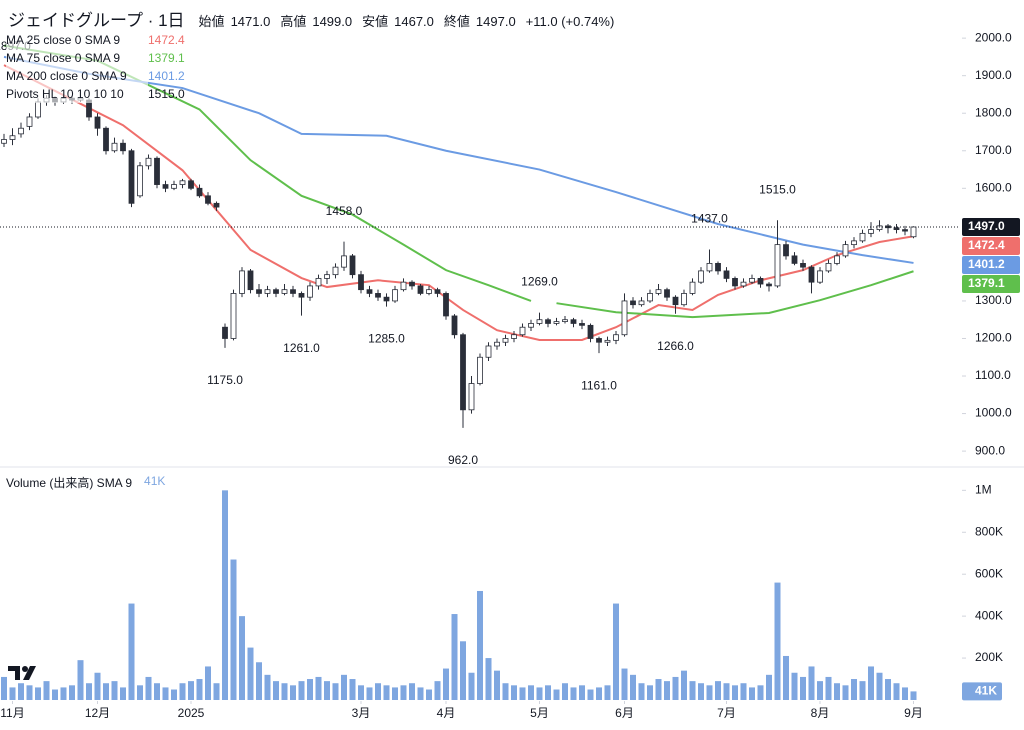  What do you see at coordinates (386, 339) in the screenshot?
I see `pivot-label: 1285.0` at bounding box center [386, 339].